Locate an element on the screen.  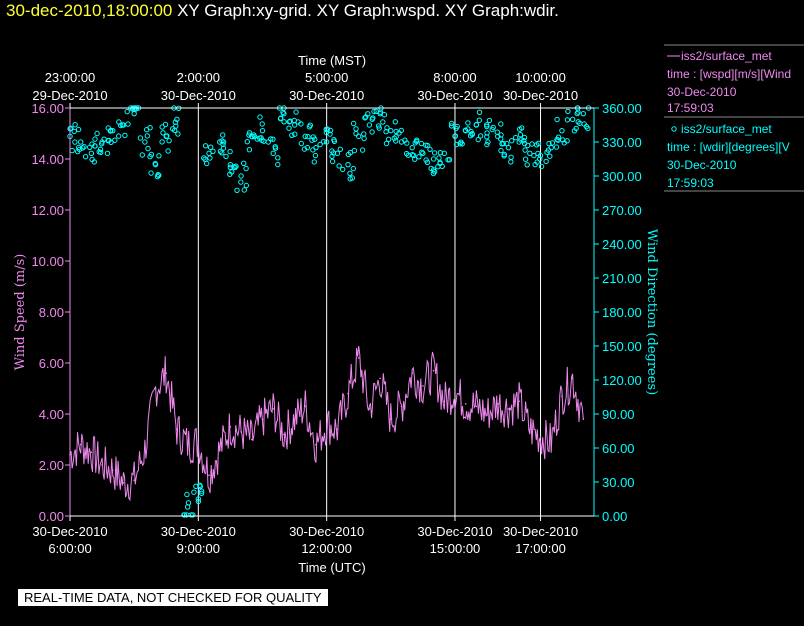
top-axis-title: Time (MST) is located at coordinates (332, 60).